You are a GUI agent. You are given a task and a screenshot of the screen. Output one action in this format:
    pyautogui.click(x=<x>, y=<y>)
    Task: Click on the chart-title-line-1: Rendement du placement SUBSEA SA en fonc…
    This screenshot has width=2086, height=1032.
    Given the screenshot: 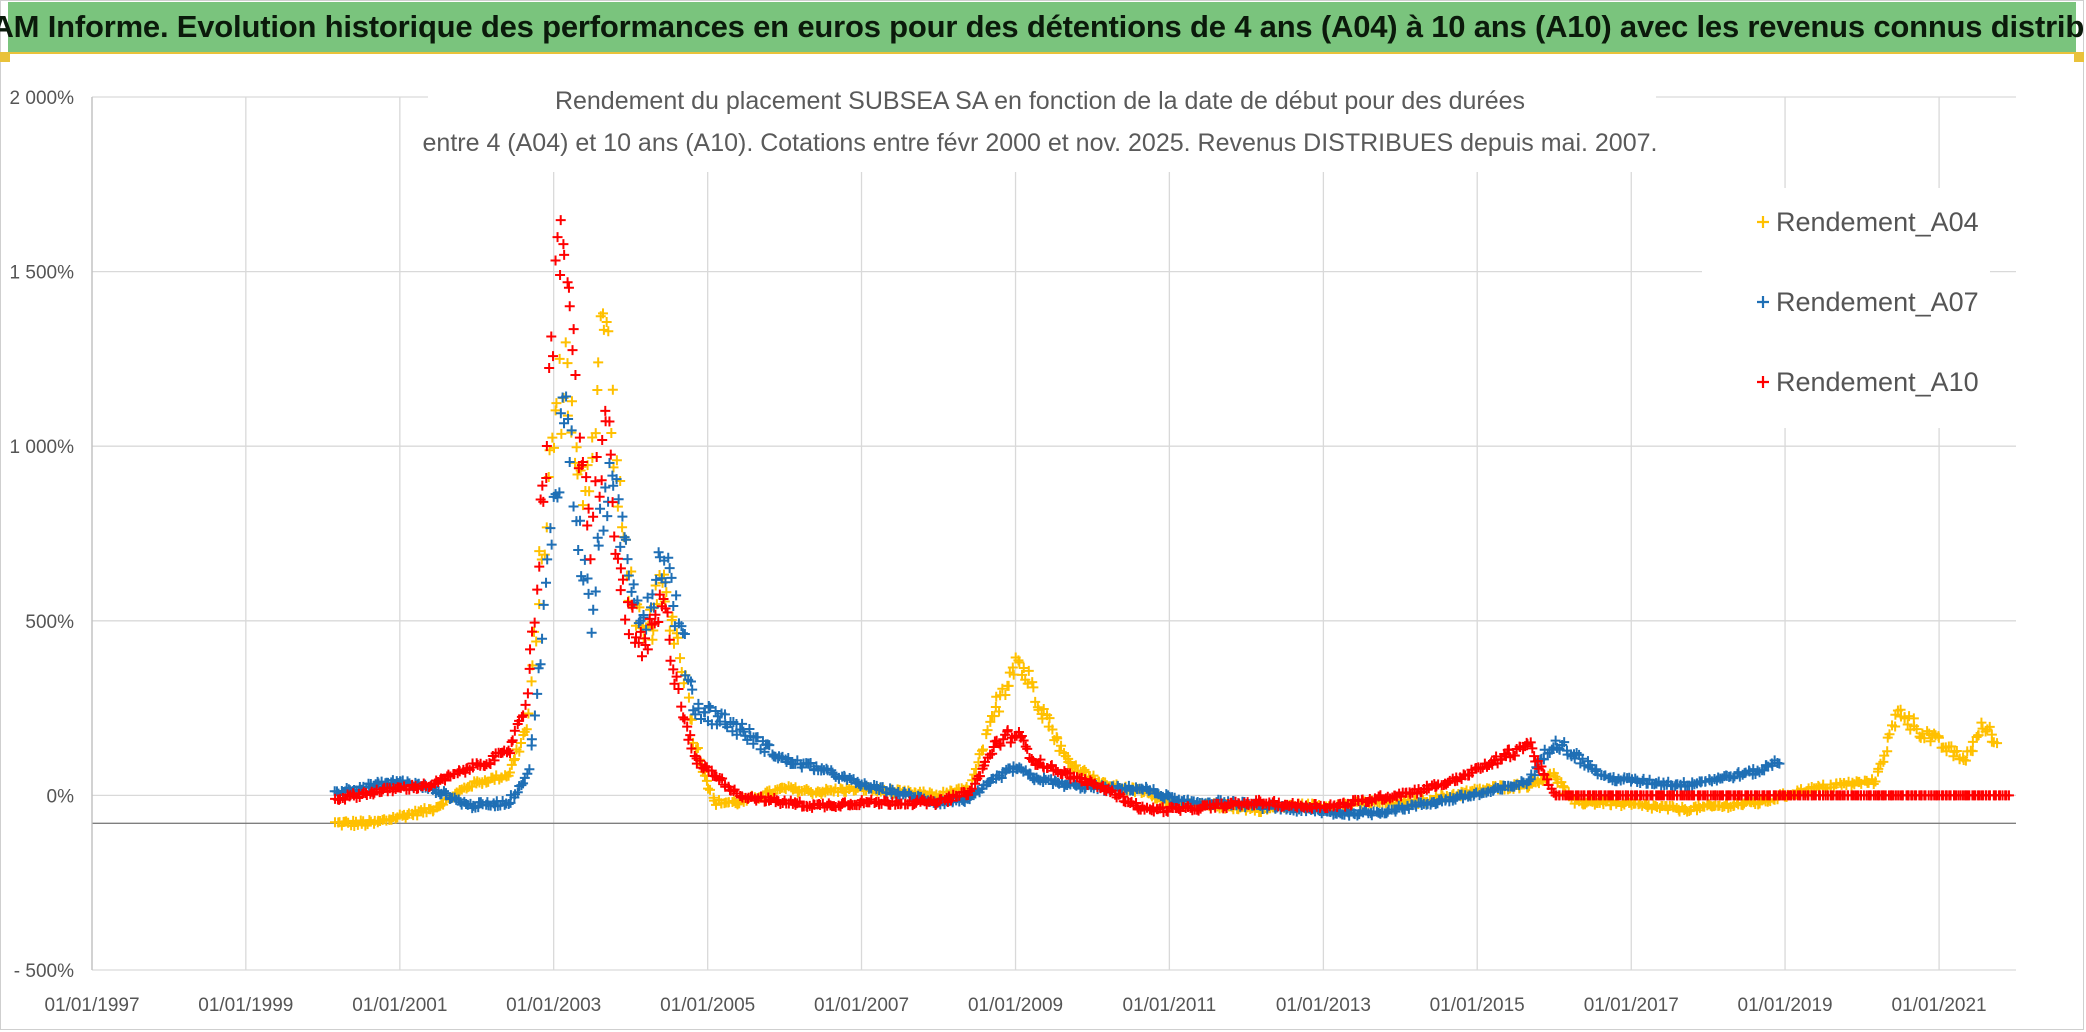 What is the action you would take?
    pyautogui.click(x=1040, y=101)
    